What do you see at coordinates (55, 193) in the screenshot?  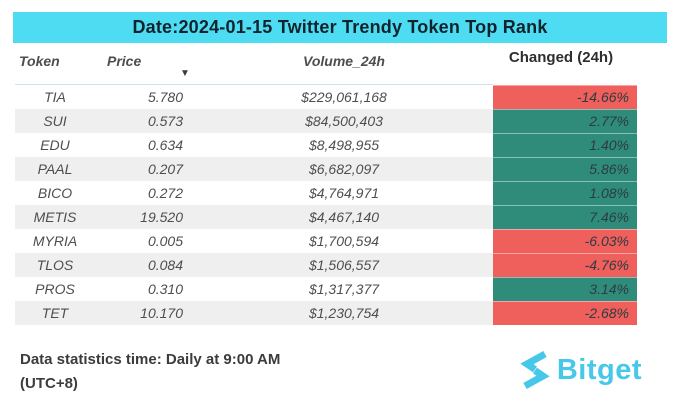 I see `token-cell: BICO` at bounding box center [55, 193].